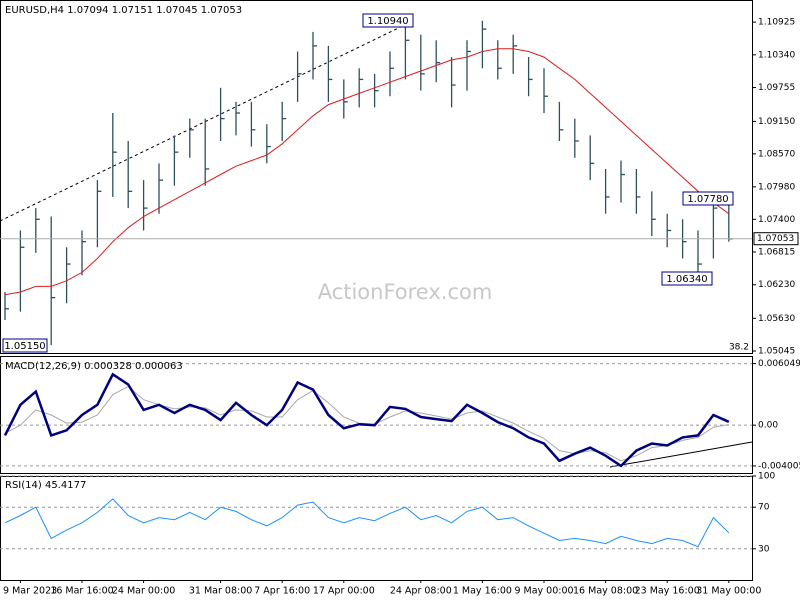  What do you see at coordinates (776, 187) in the screenshot?
I see `y-tick-label: 1.07980` at bounding box center [776, 187].